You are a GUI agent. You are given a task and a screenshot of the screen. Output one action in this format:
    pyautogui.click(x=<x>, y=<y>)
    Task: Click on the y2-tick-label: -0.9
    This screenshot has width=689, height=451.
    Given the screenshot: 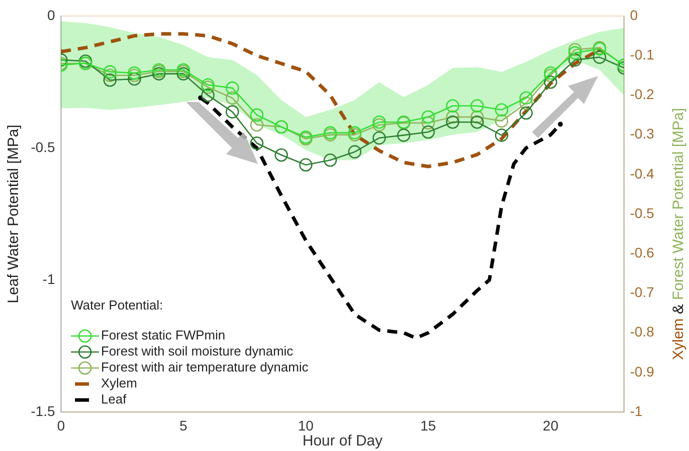 What is the action you would take?
    pyautogui.click(x=642, y=371)
    